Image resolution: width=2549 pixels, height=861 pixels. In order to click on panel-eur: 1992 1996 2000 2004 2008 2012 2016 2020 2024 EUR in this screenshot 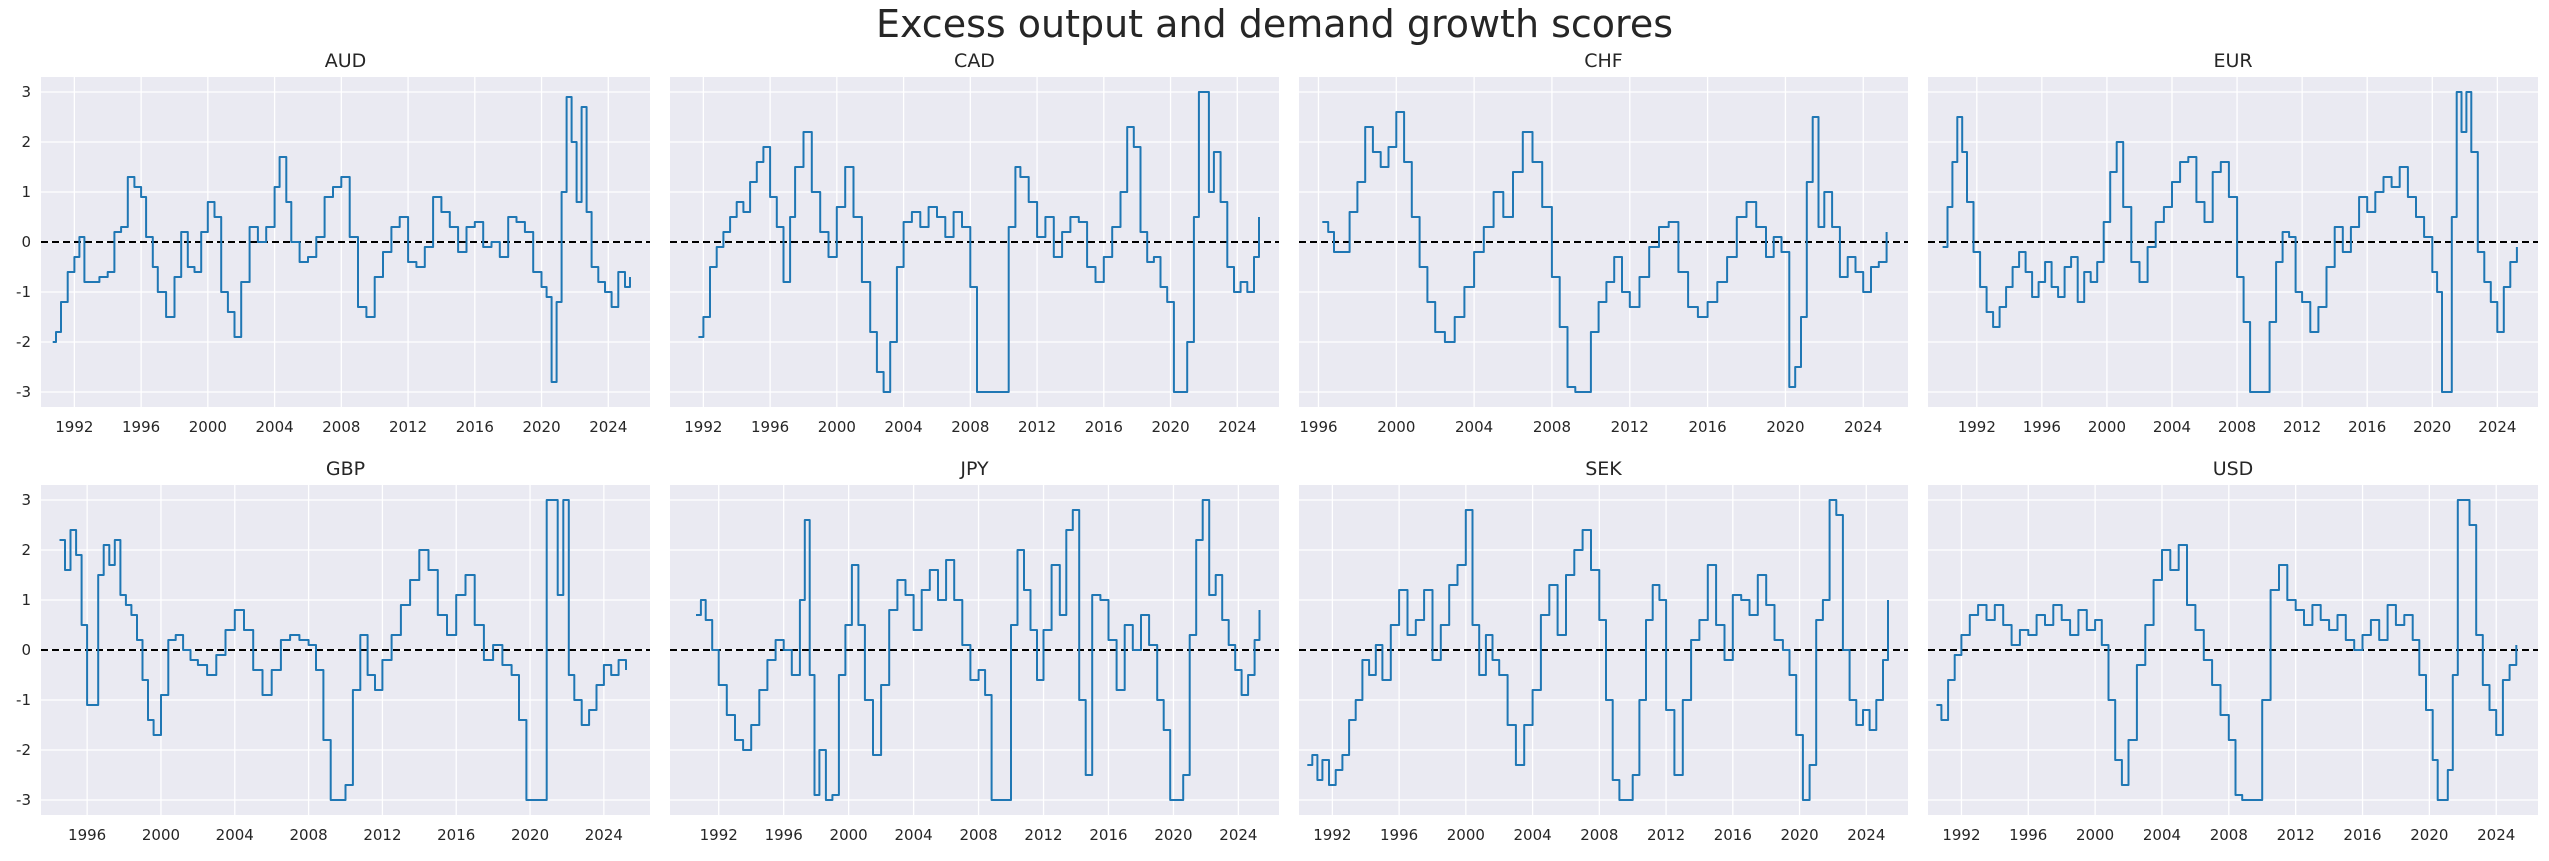, I will do `click(2233, 243)`.